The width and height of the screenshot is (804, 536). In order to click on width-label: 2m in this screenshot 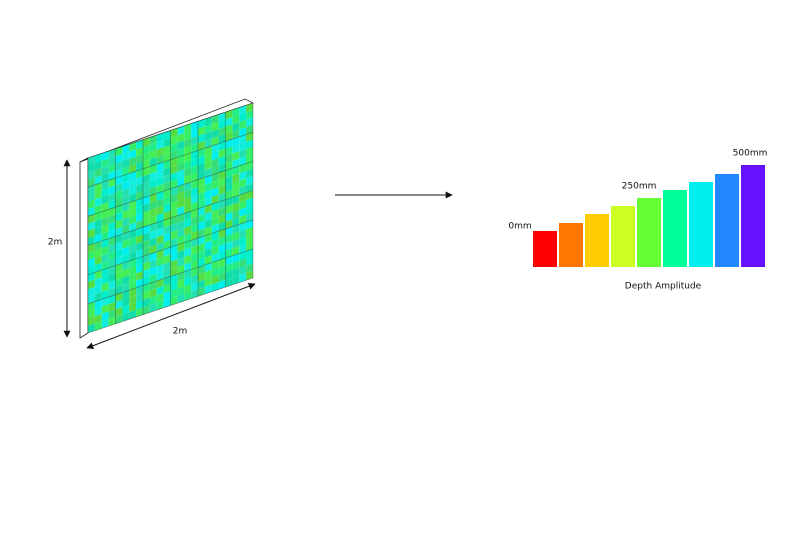, I will do `click(180, 332)`.